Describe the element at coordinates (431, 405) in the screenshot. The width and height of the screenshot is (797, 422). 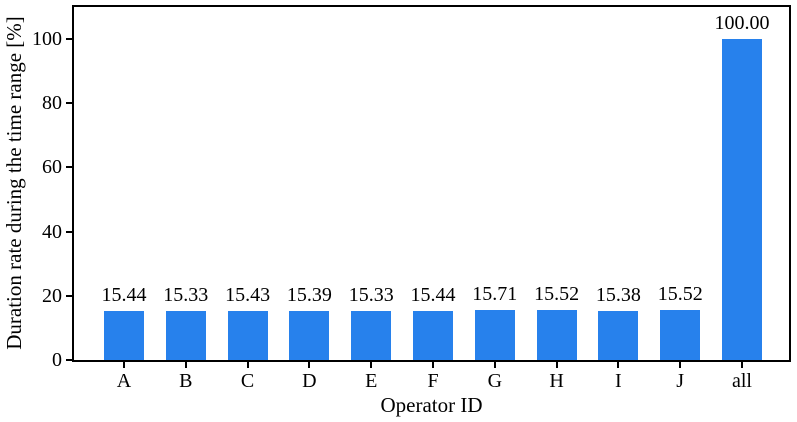
I see `x-axis-label: Operator ID` at that location.